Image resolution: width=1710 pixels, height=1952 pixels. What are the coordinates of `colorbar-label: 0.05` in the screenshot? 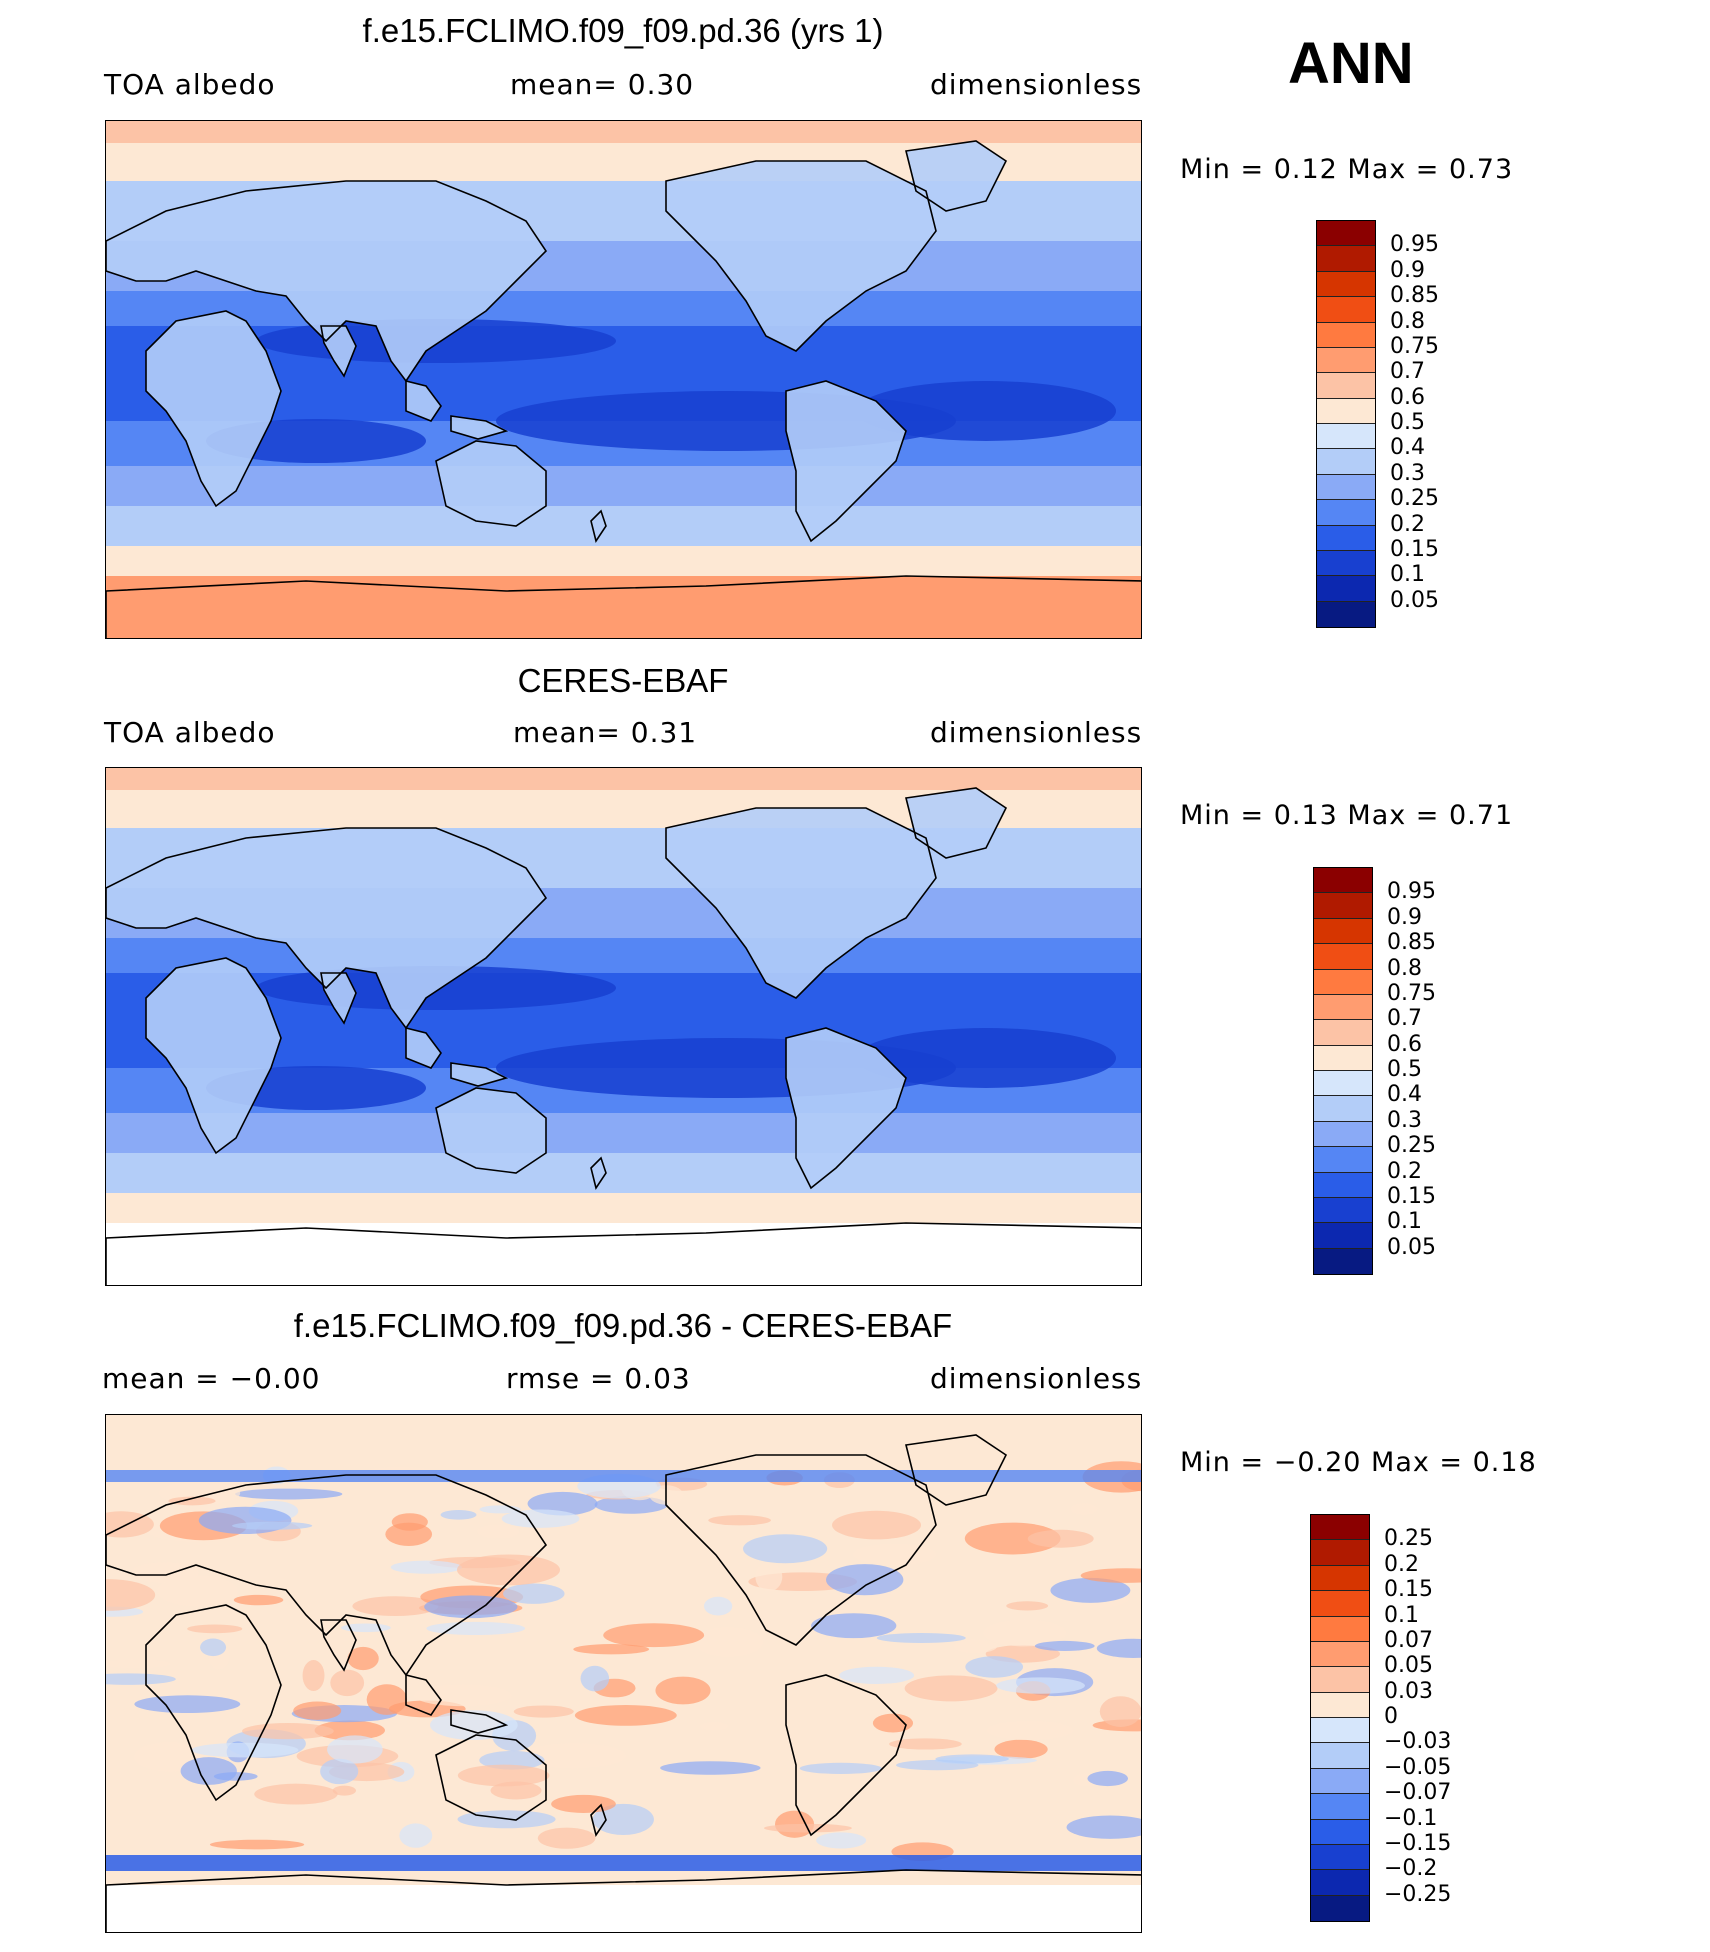 It's located at (1414, 600).